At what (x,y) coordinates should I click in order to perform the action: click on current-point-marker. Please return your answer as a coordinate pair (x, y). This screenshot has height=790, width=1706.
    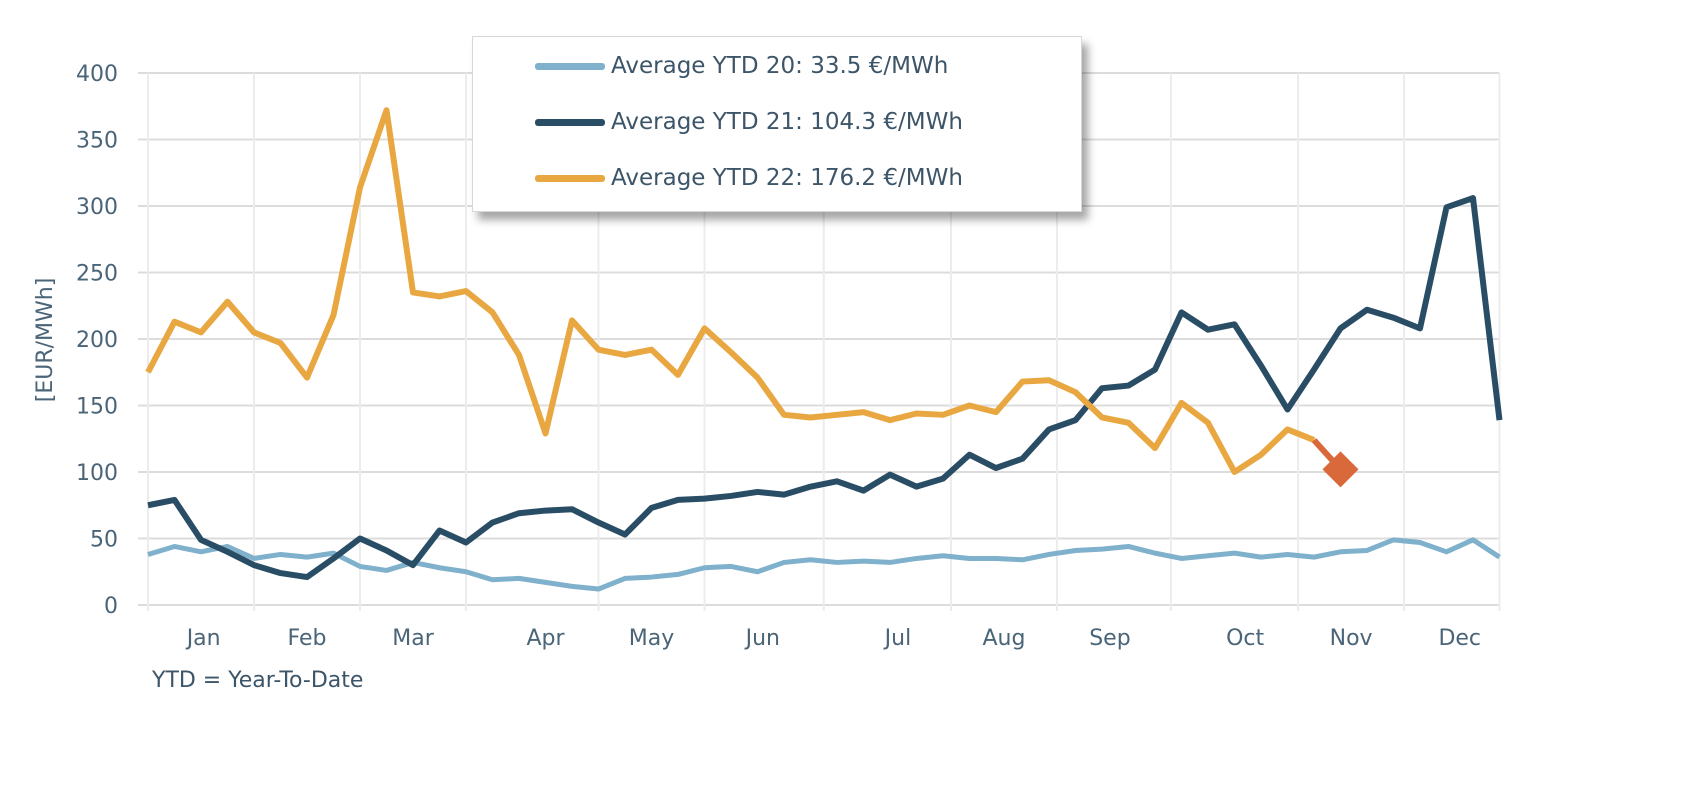
    Looking at the image, I should click on (1340, 469).